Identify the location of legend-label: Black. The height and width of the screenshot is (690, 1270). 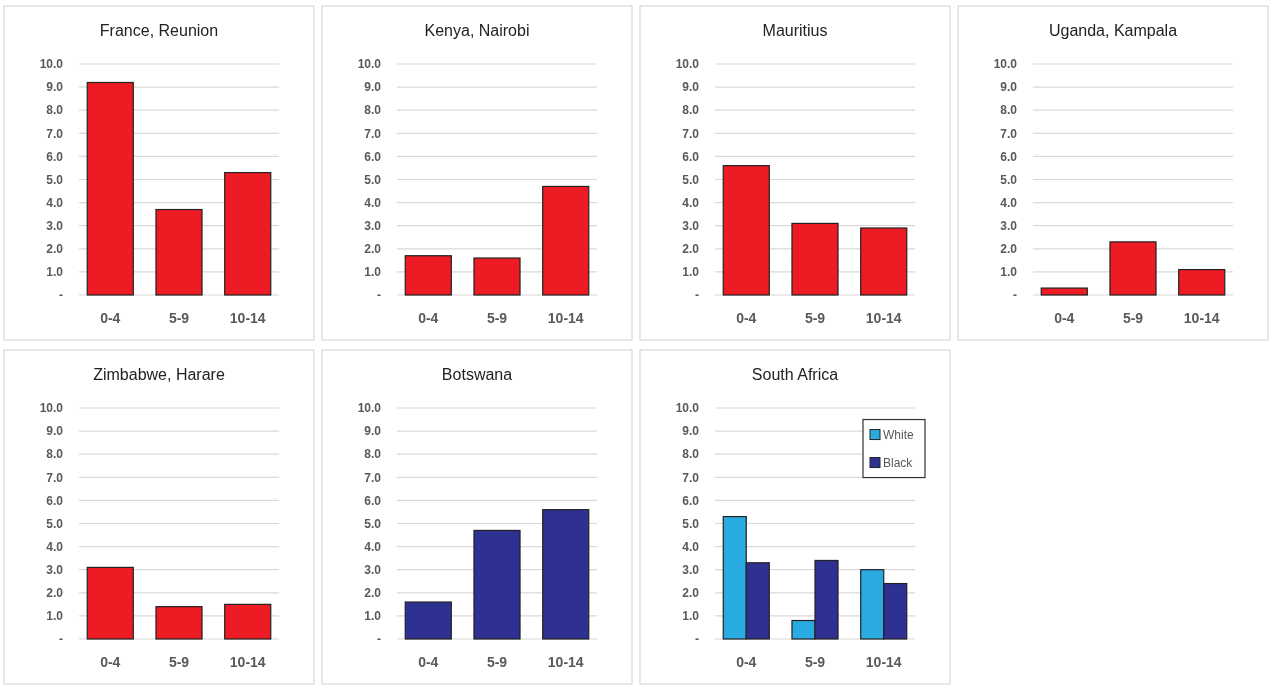
(898, 462).